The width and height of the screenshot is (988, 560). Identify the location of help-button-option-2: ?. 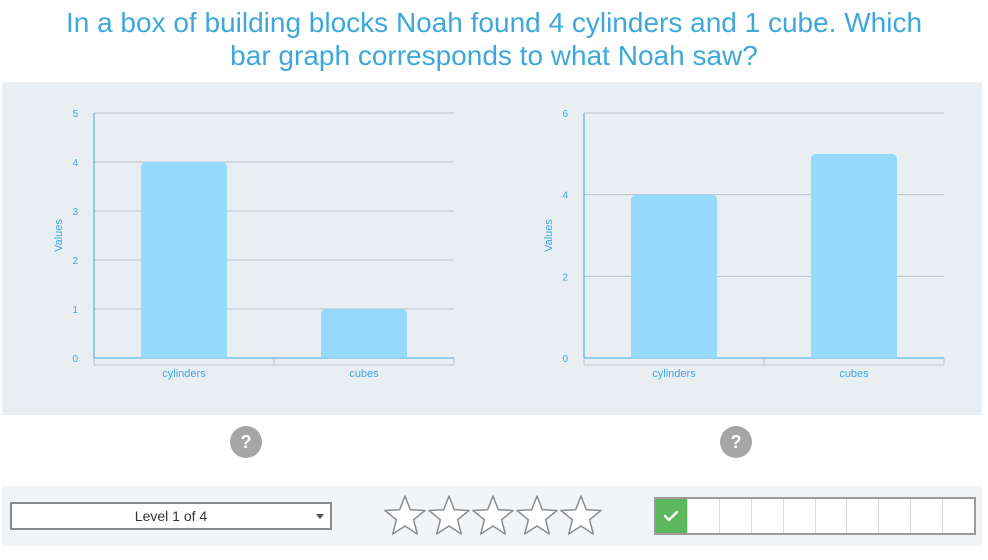
(736, 442).